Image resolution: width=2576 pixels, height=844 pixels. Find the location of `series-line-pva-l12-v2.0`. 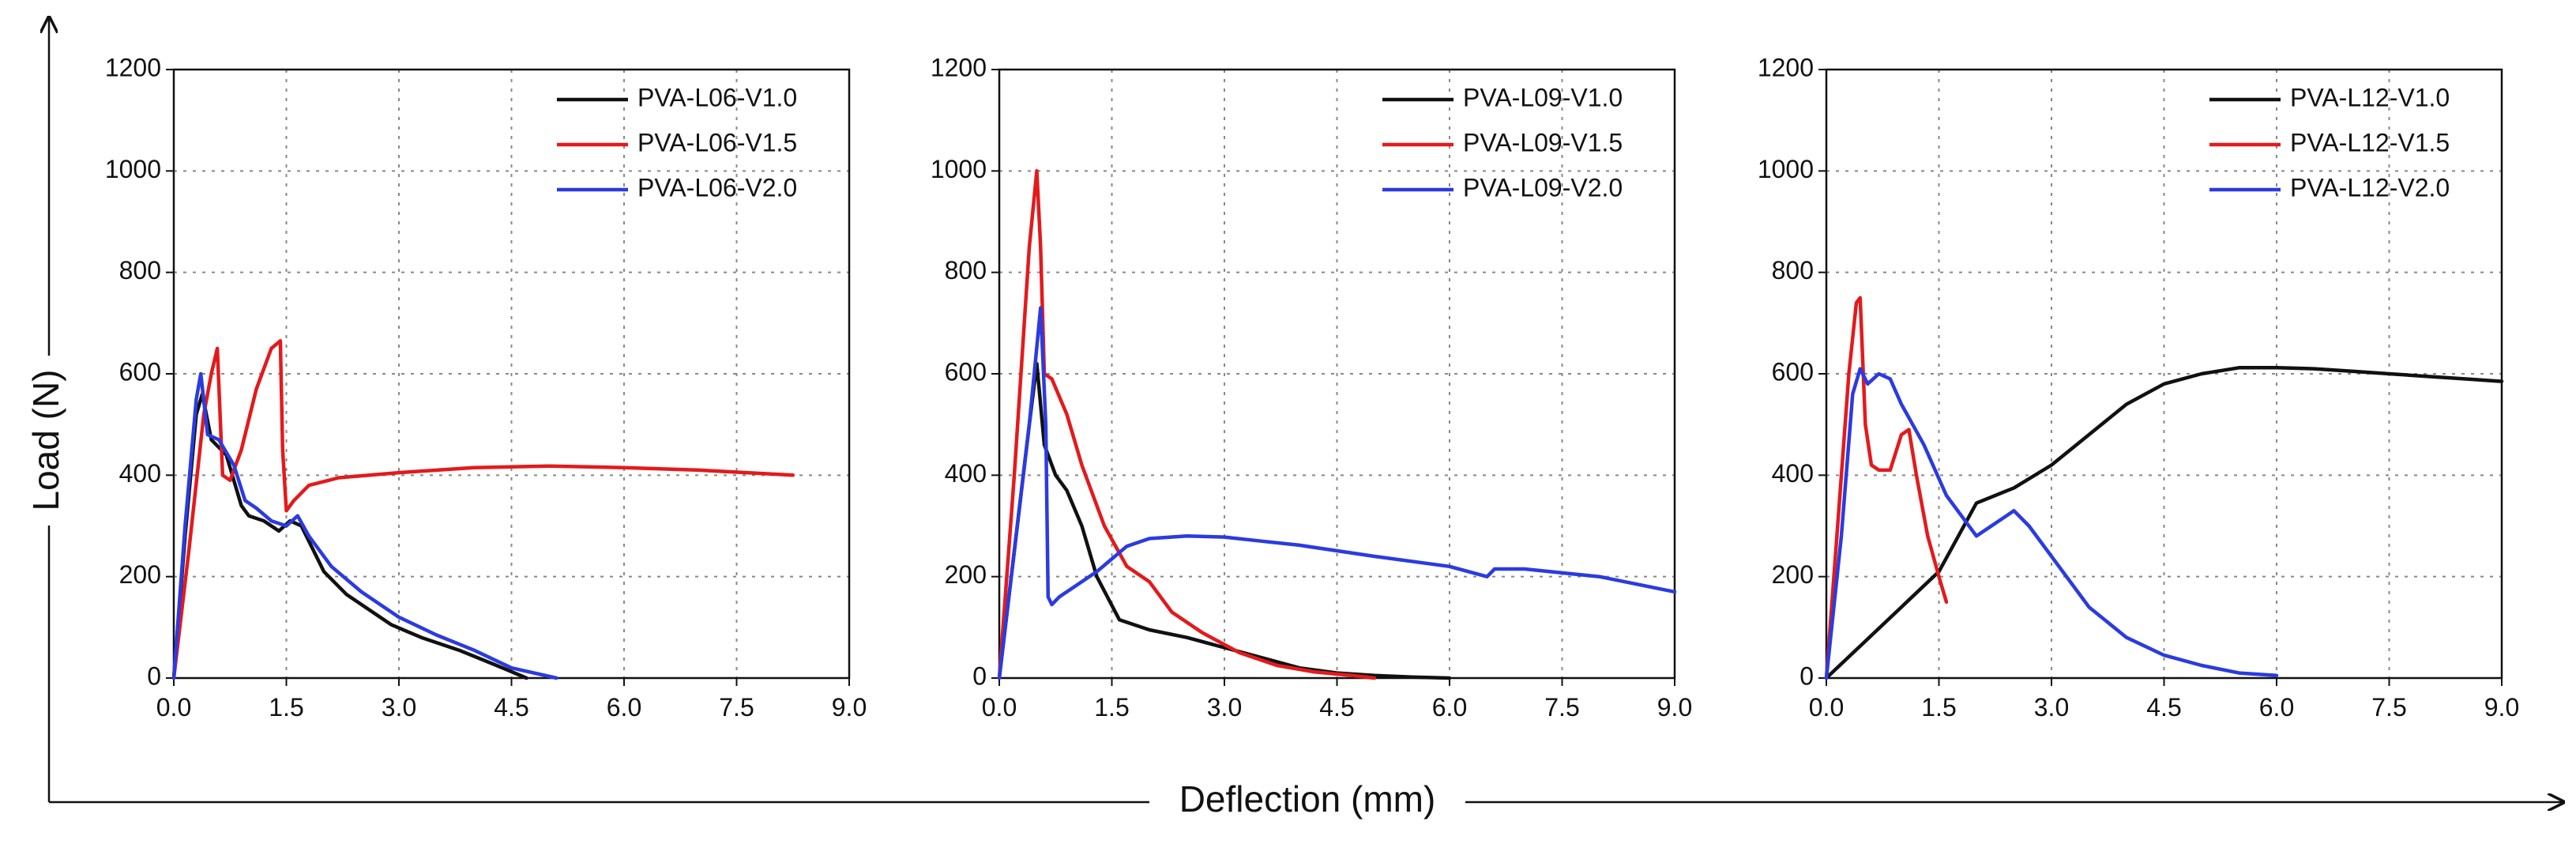

series-line-pva-l12-v2.0 is located at coordinates (2051, 523).